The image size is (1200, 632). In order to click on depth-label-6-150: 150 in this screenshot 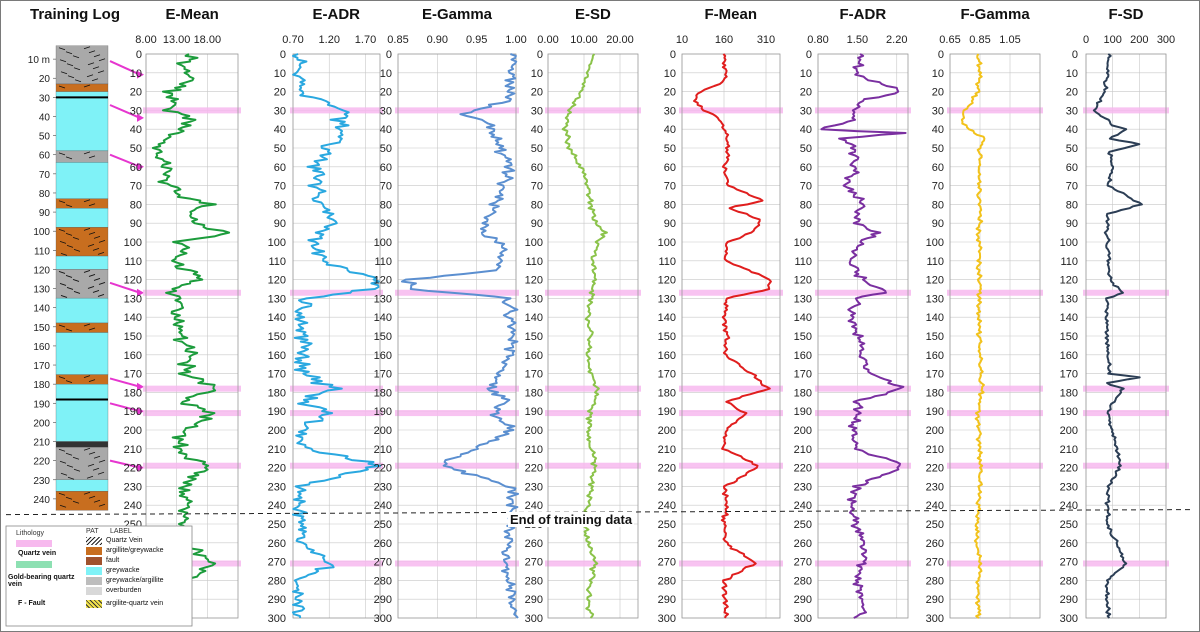, I will do `click(935, 337)`.